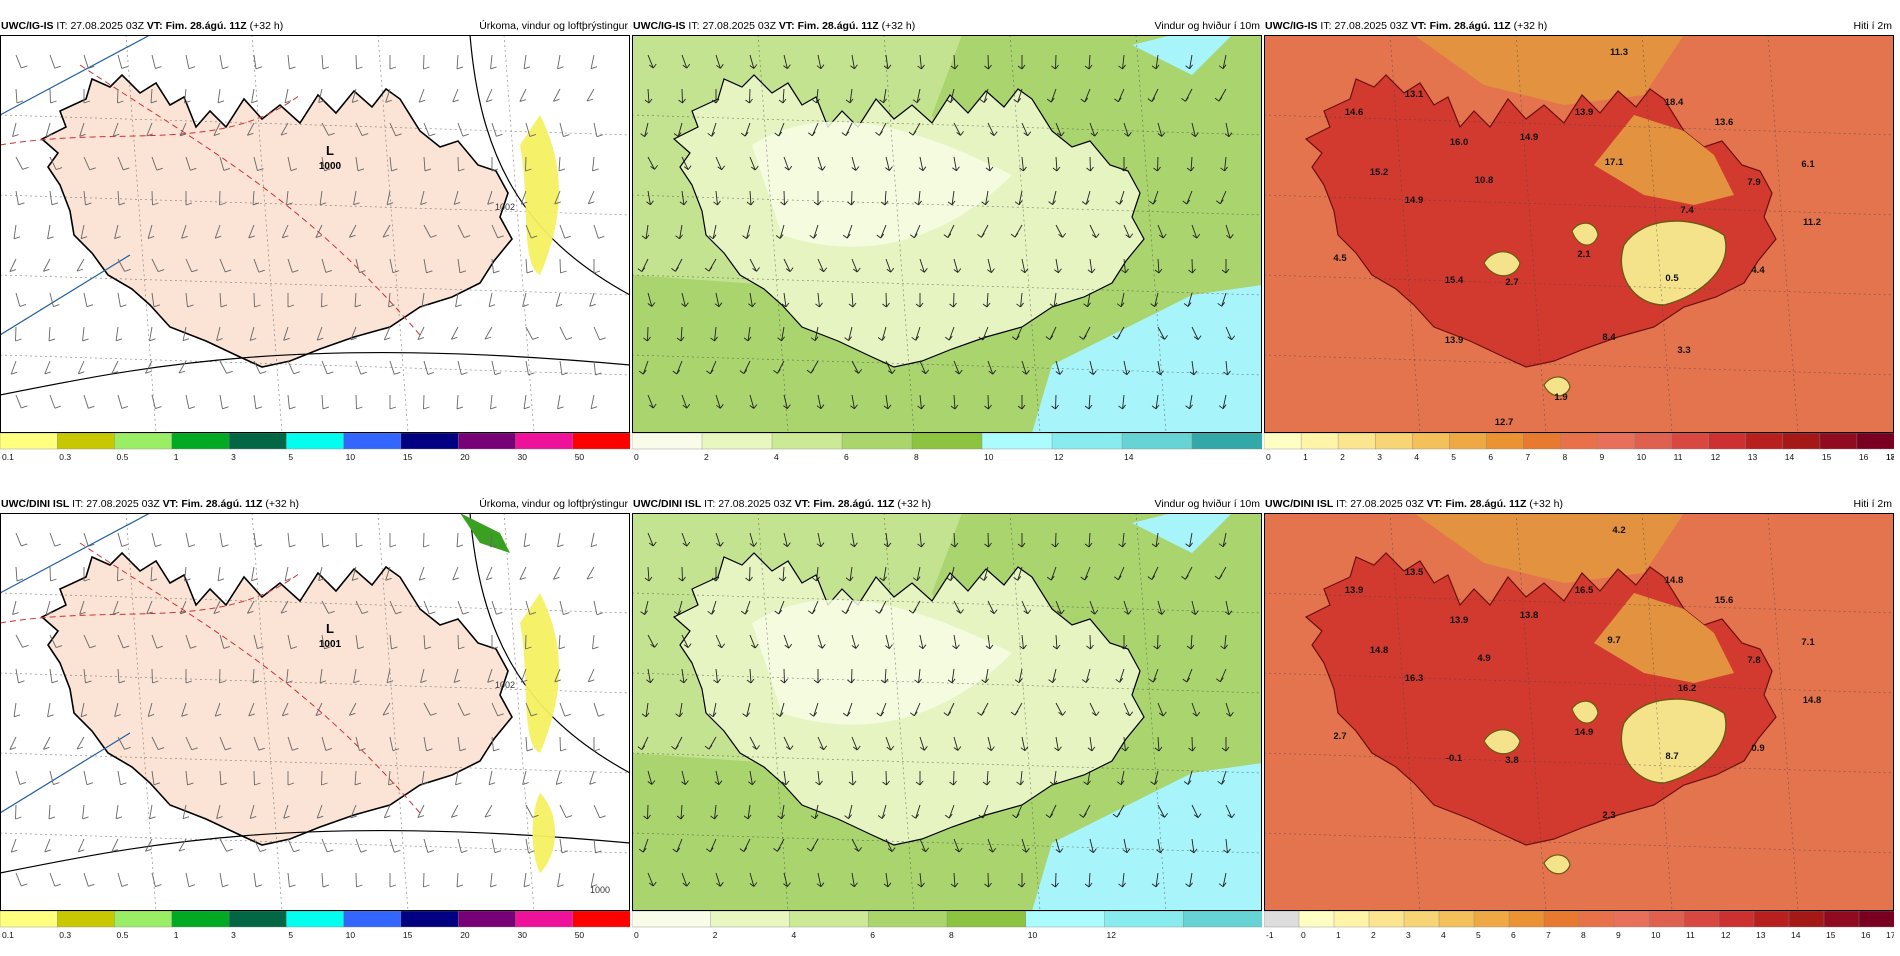 The image size is (1900, 956). What do you see at coordinates (1548, 934) in the screenshot?
I see `colorbar-tick-label: 7` at bounding box center [1548, 934].